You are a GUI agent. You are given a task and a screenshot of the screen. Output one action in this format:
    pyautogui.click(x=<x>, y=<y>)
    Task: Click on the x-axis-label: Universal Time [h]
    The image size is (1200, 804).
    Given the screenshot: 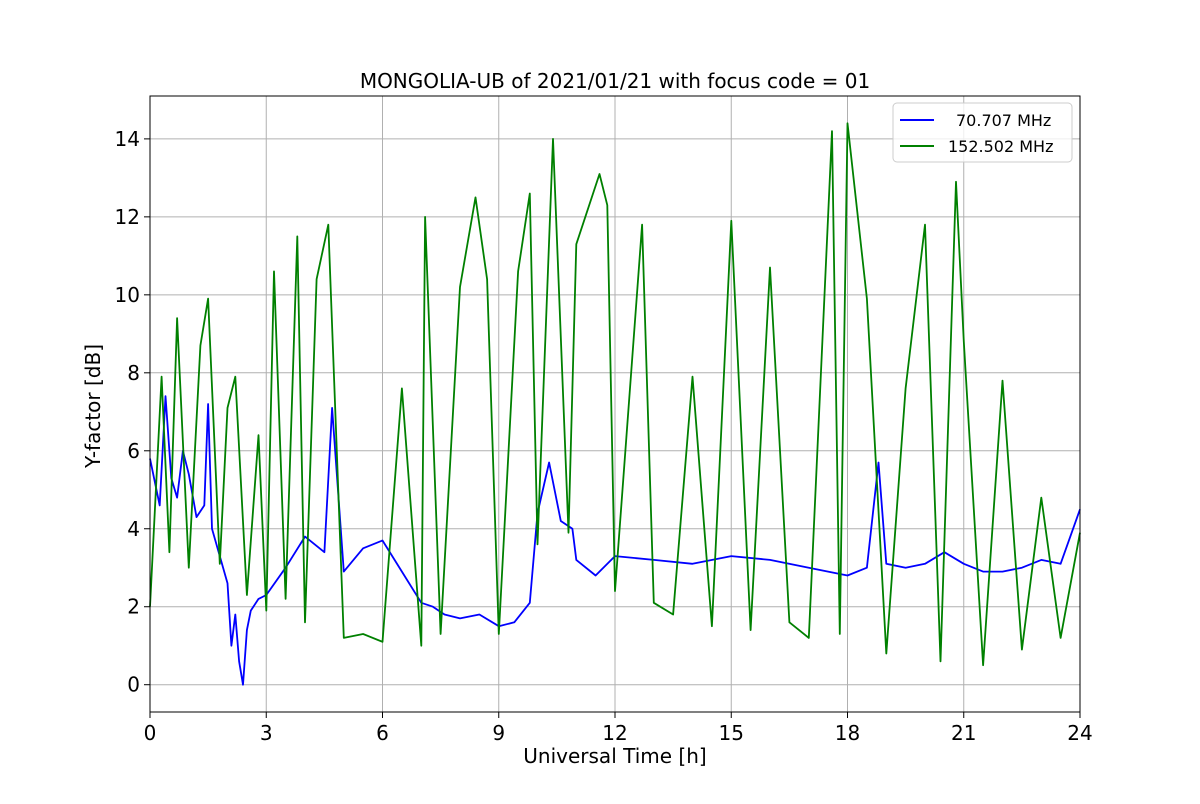 What is the action you would take?
    pyautogui.click(x=614, y=756)
    